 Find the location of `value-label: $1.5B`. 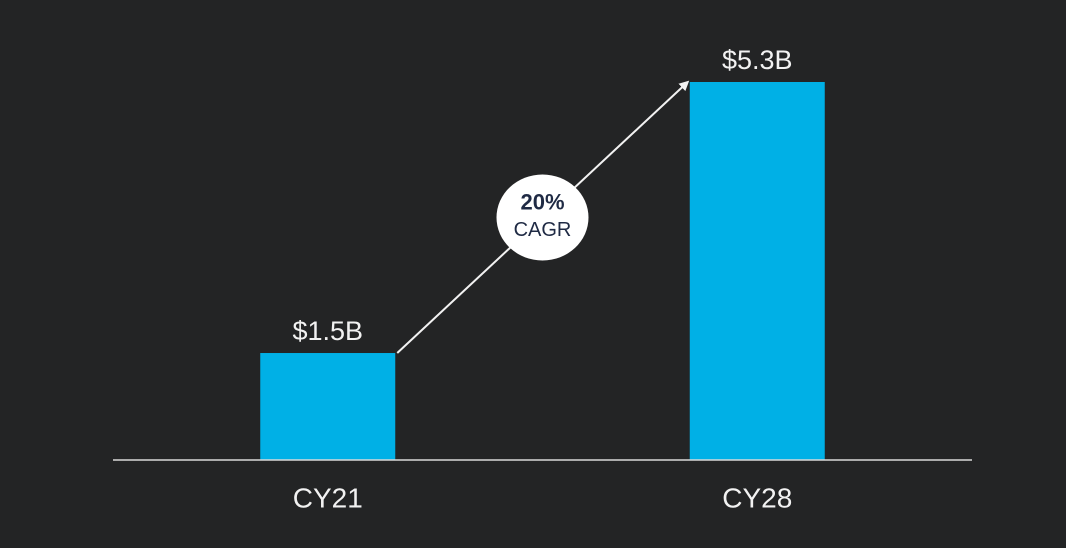

value-label: $1.5B is located at coordinates (327, 331).